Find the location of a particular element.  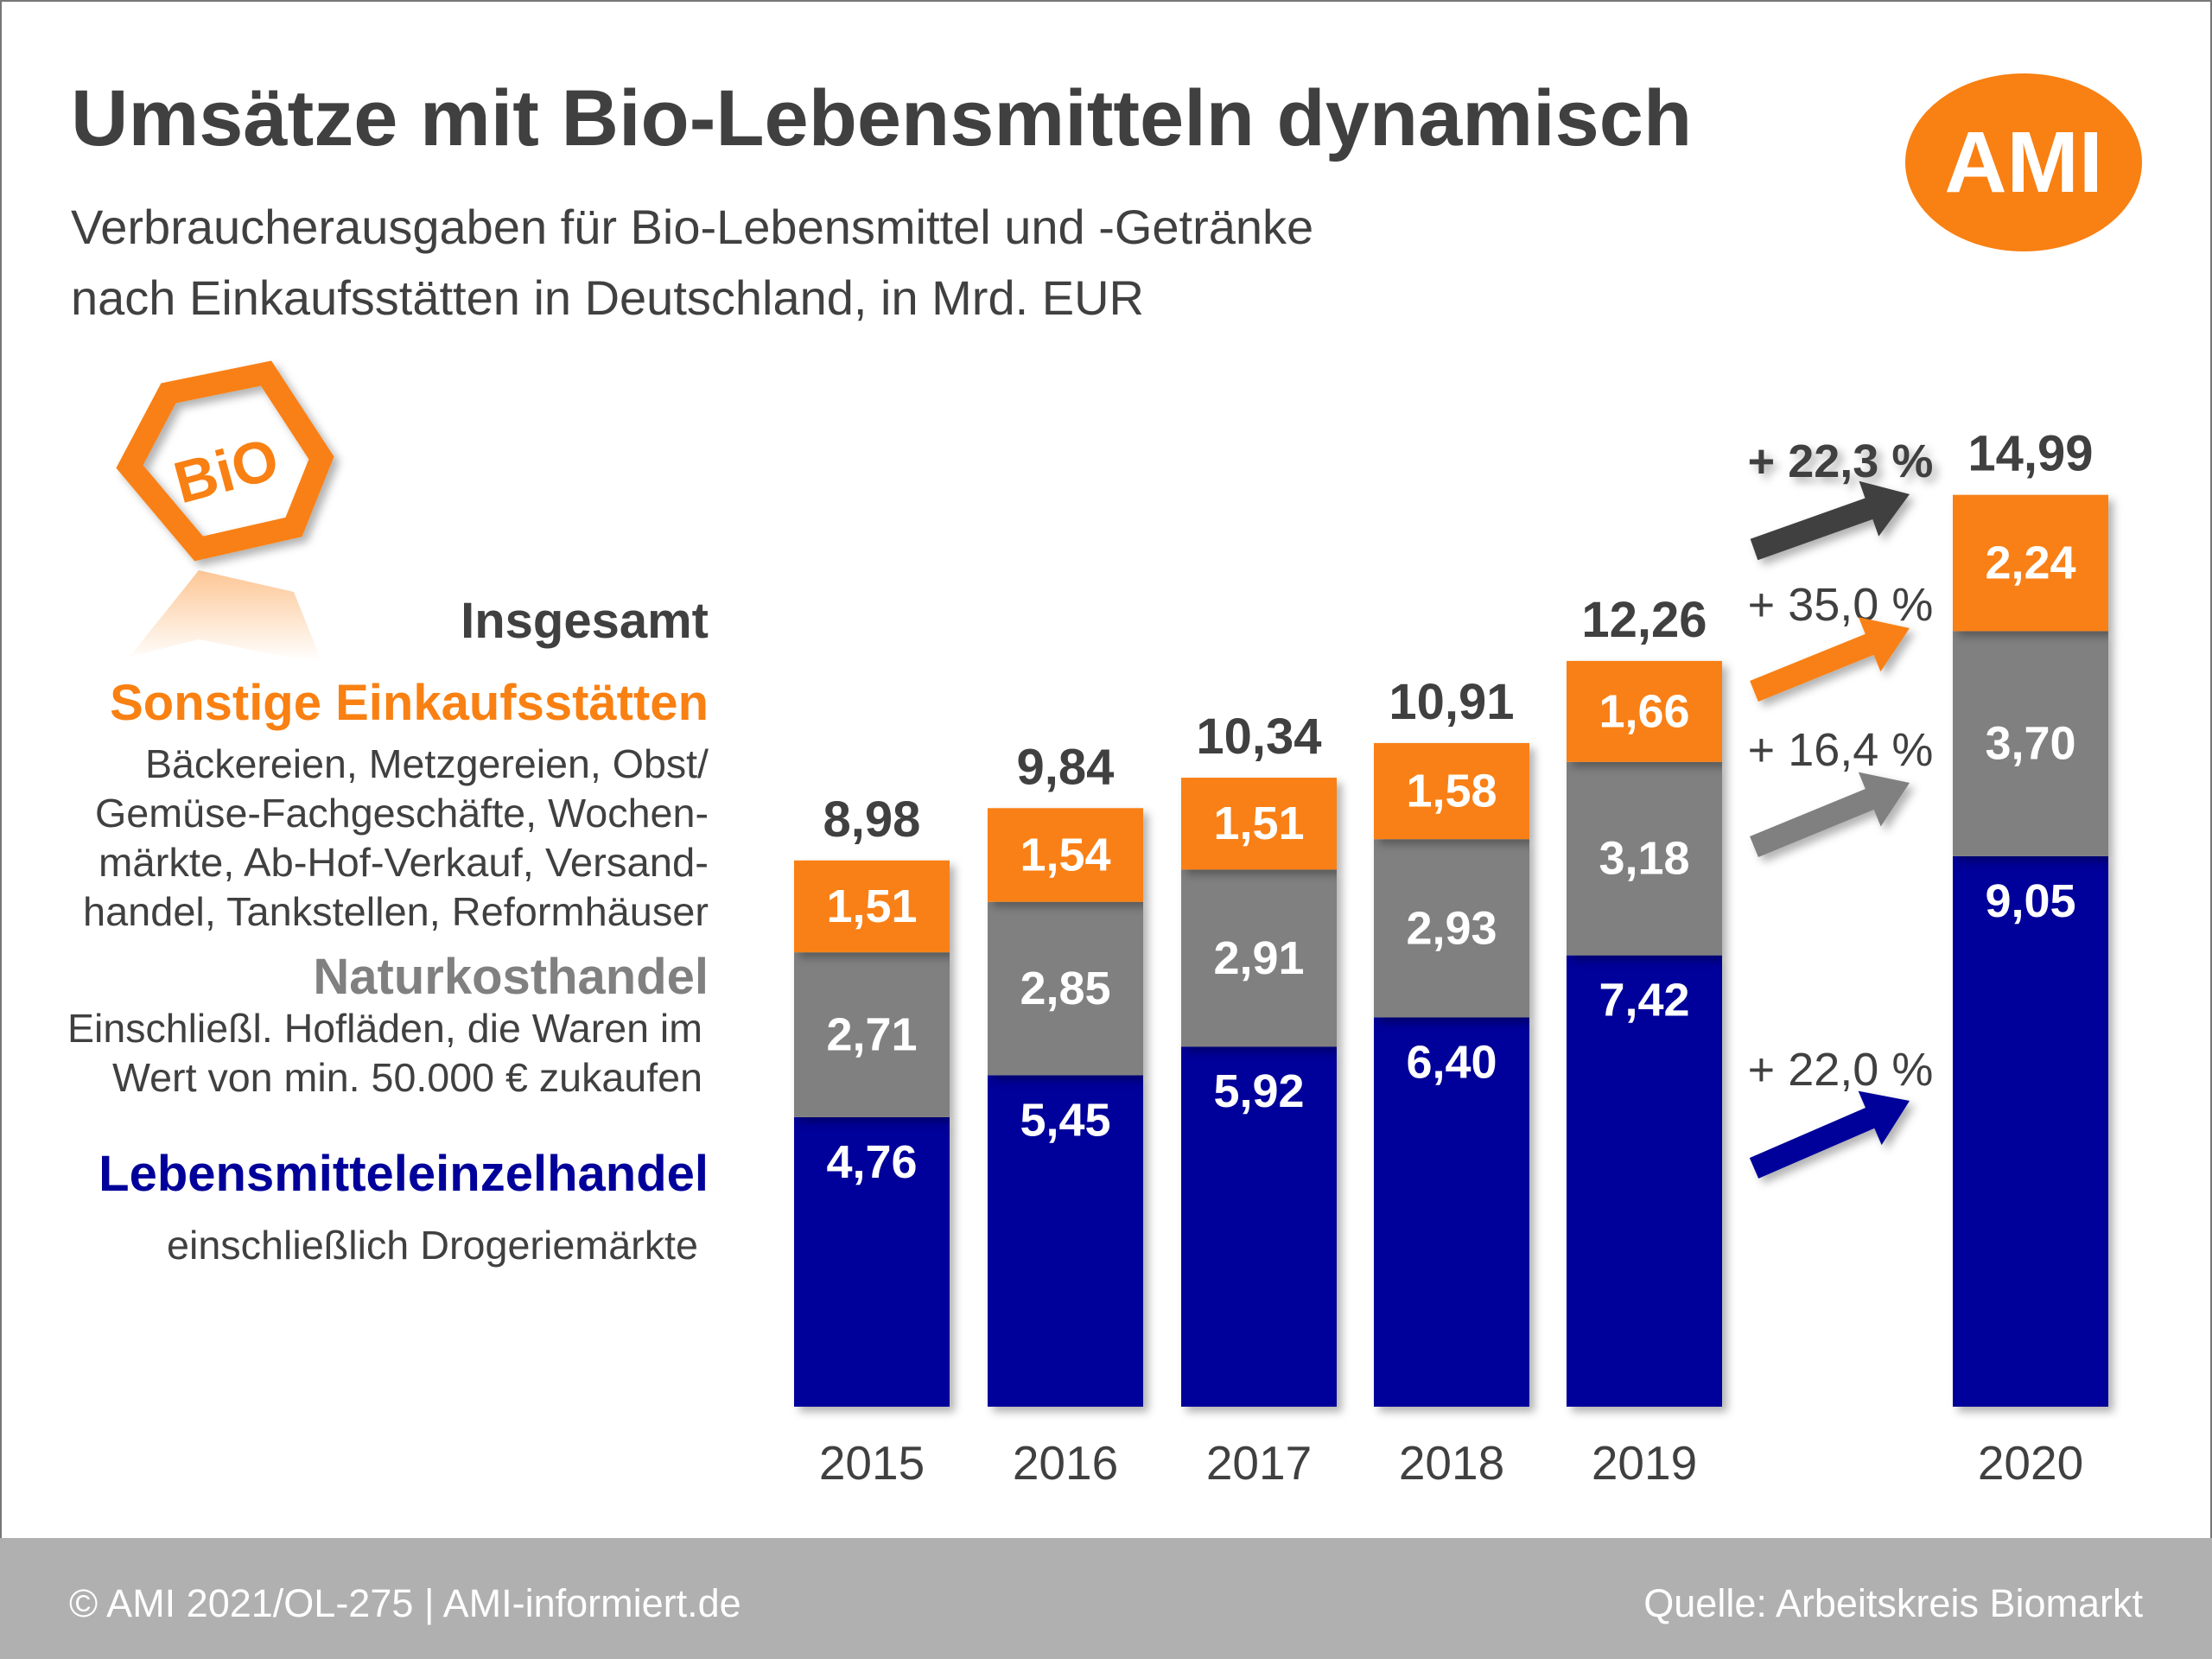

legend-other-desc-3: märkte, Ab-Hof-Verkauf, Versand- is located at coordinates (404, 862).